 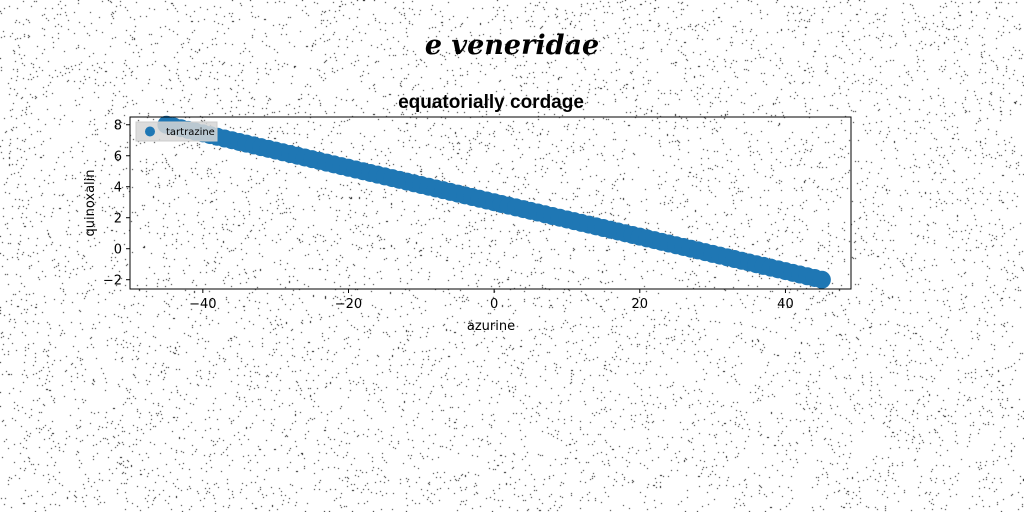 I want to click on y-tick-label: 4, so click(x=118, y=188).